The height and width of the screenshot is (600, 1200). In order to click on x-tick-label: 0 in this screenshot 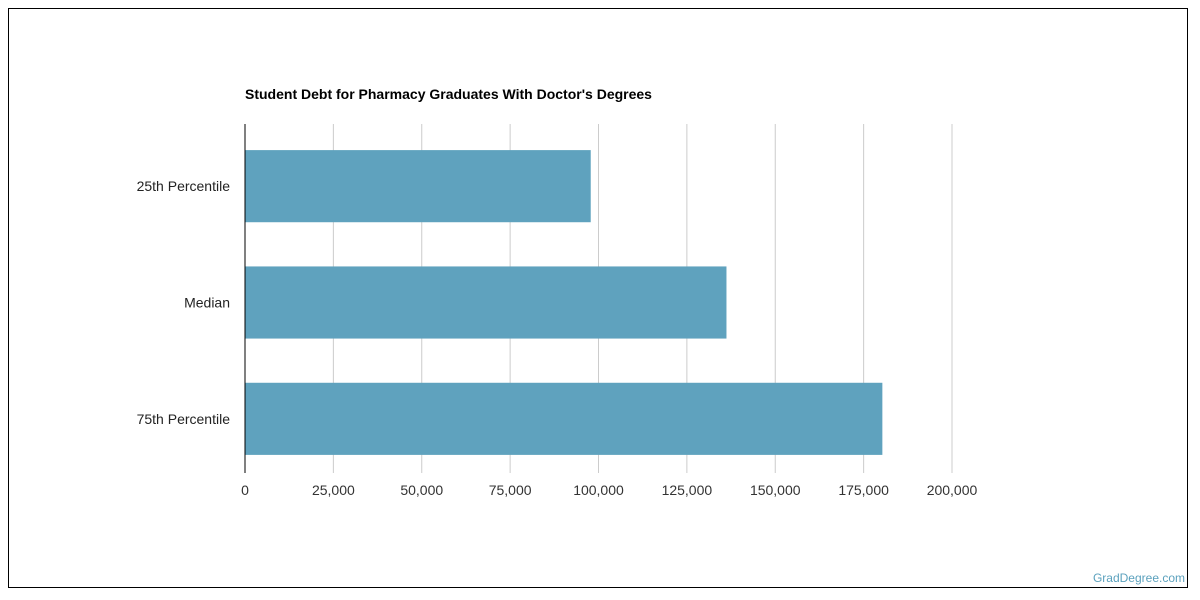, I will do `click(245, 490)`.